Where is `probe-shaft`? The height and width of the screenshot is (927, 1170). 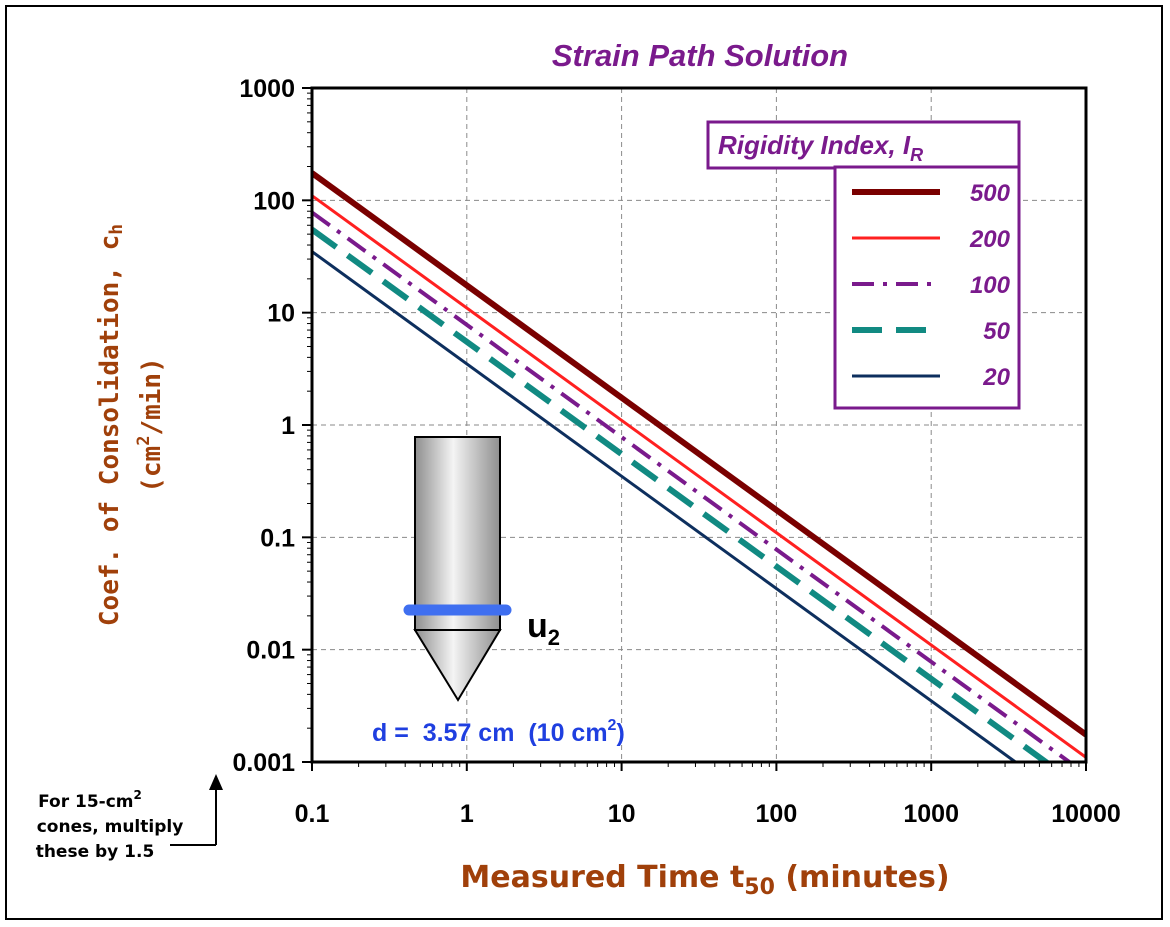 probe-shaft is located at coordinates (457, 533).